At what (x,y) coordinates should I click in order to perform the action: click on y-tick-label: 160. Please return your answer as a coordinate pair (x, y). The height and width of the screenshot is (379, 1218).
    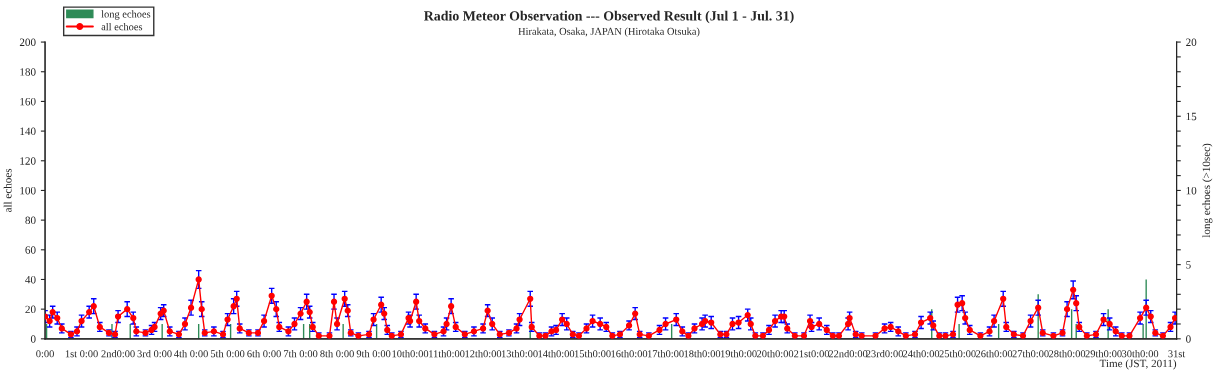
    Looking at the image, I should click on (28, 101).